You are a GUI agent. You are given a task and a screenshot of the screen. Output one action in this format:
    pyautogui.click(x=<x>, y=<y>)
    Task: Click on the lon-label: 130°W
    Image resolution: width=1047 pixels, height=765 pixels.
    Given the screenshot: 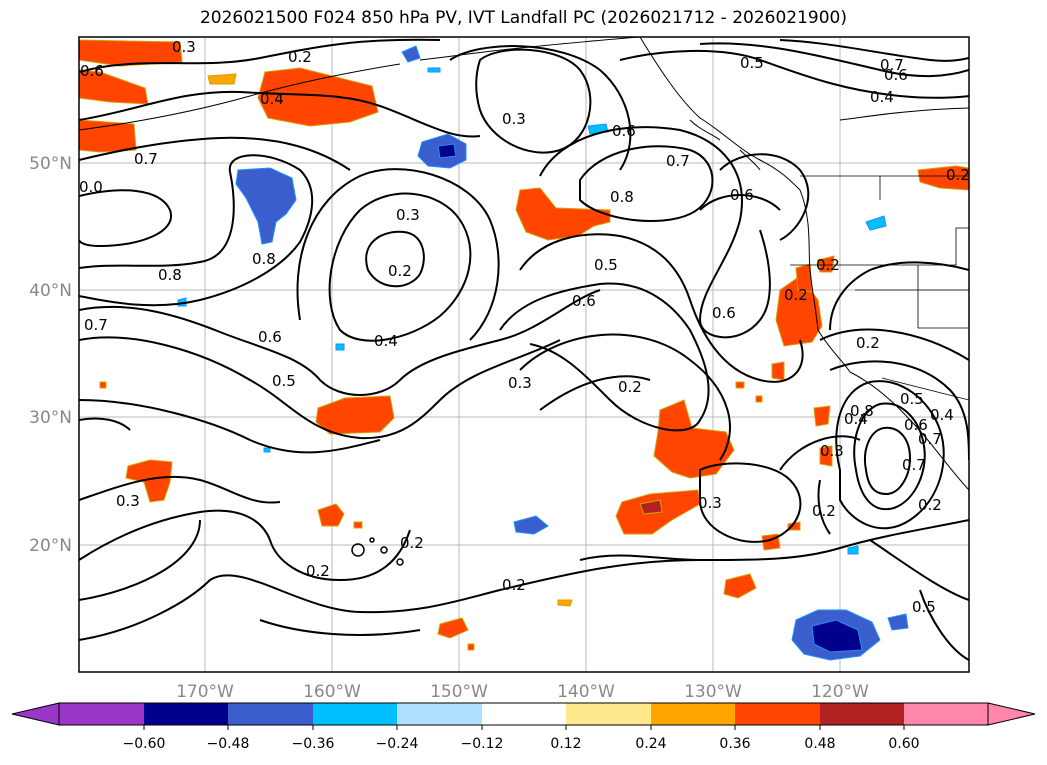 What is the action you would take?
    pyautogui.click(x=713, y=692)
    